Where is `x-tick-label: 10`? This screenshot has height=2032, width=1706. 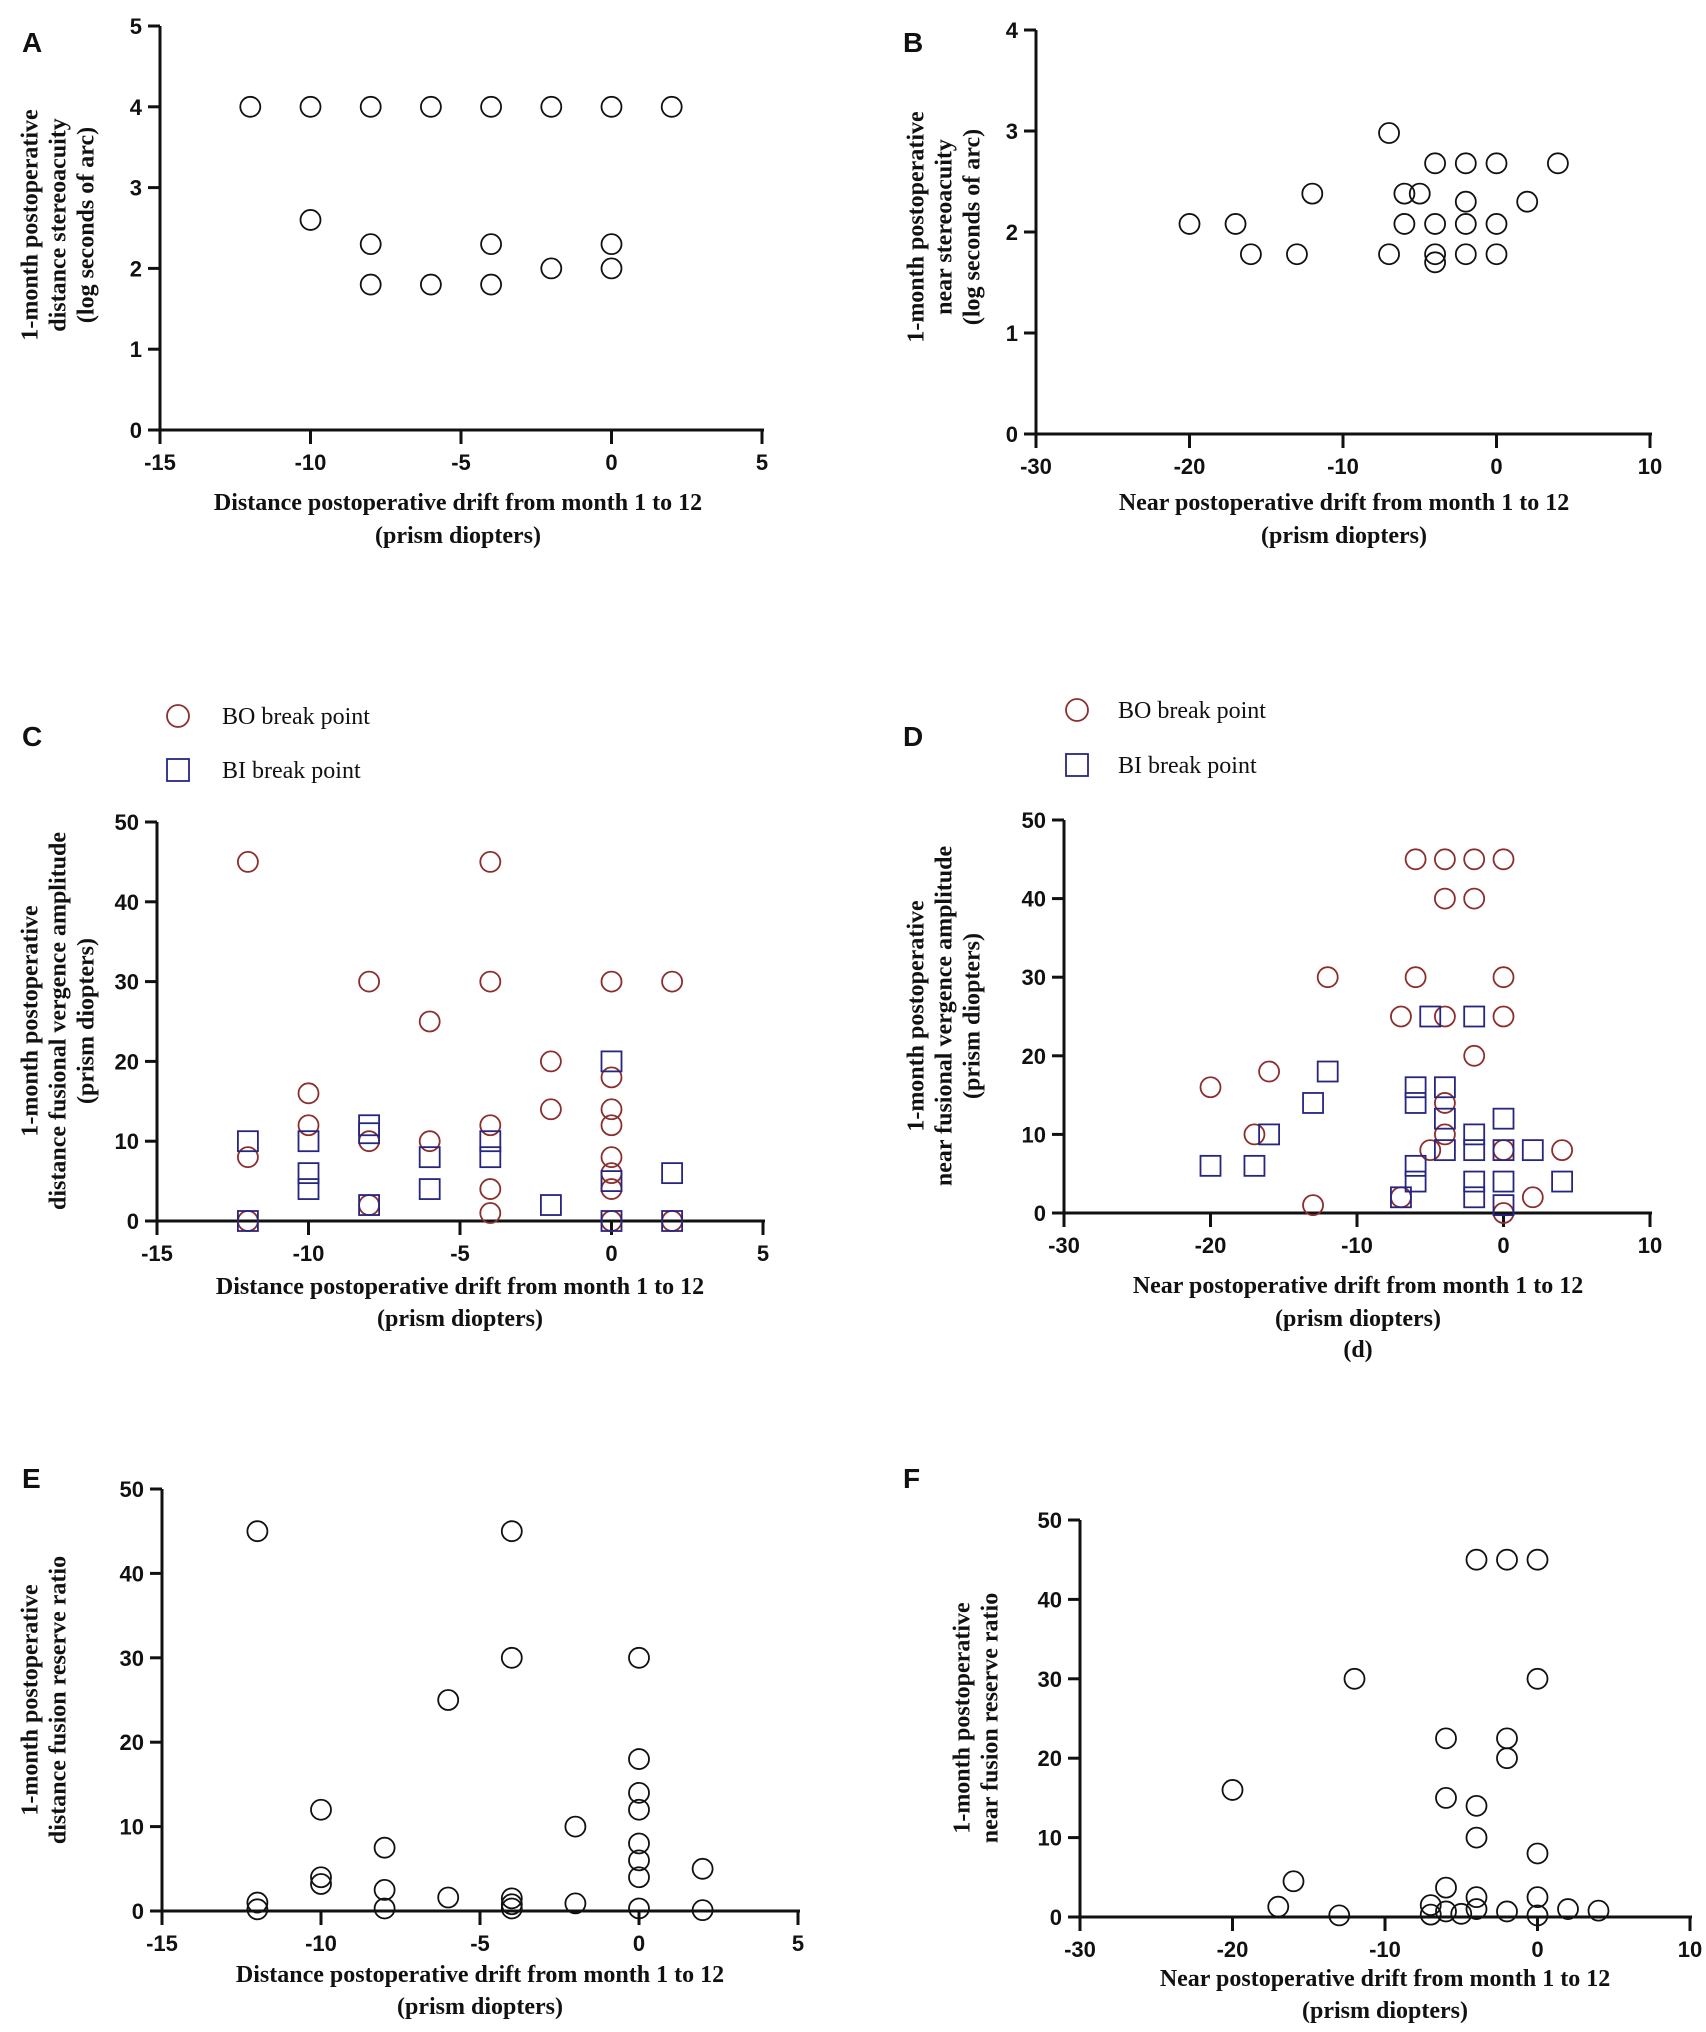
x-tick-label: 10 is located at coordinates (1690, 1949).